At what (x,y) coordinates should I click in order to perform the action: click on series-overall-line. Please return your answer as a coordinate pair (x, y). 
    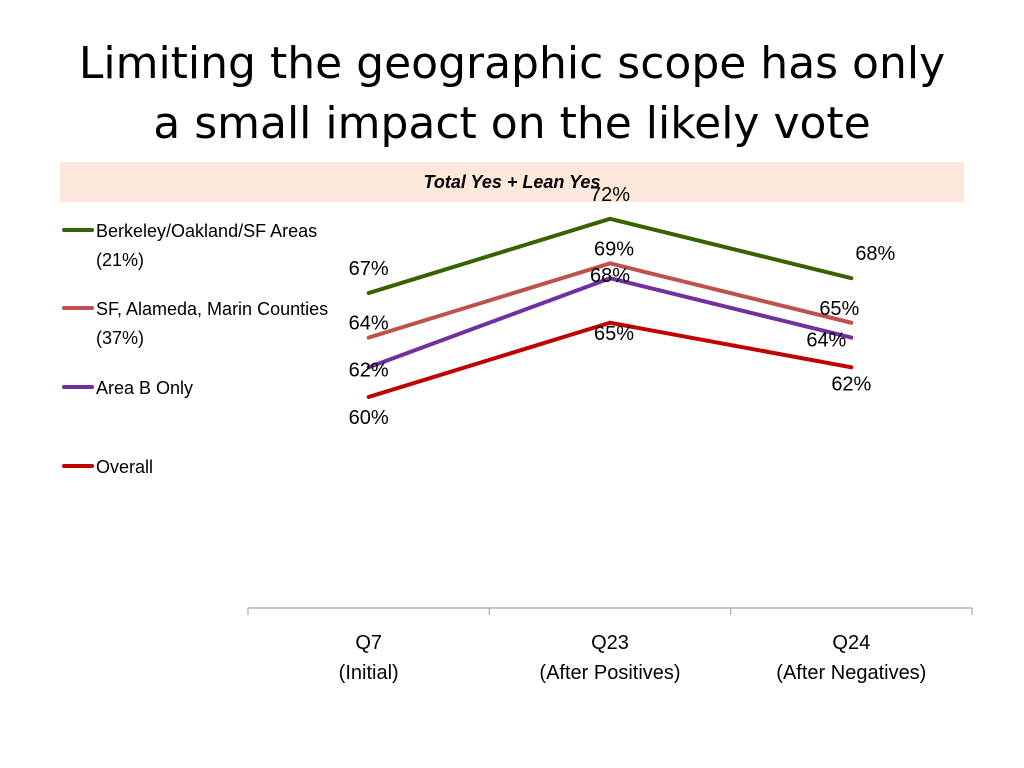
    Looking at the image, I should click on (610, 359).